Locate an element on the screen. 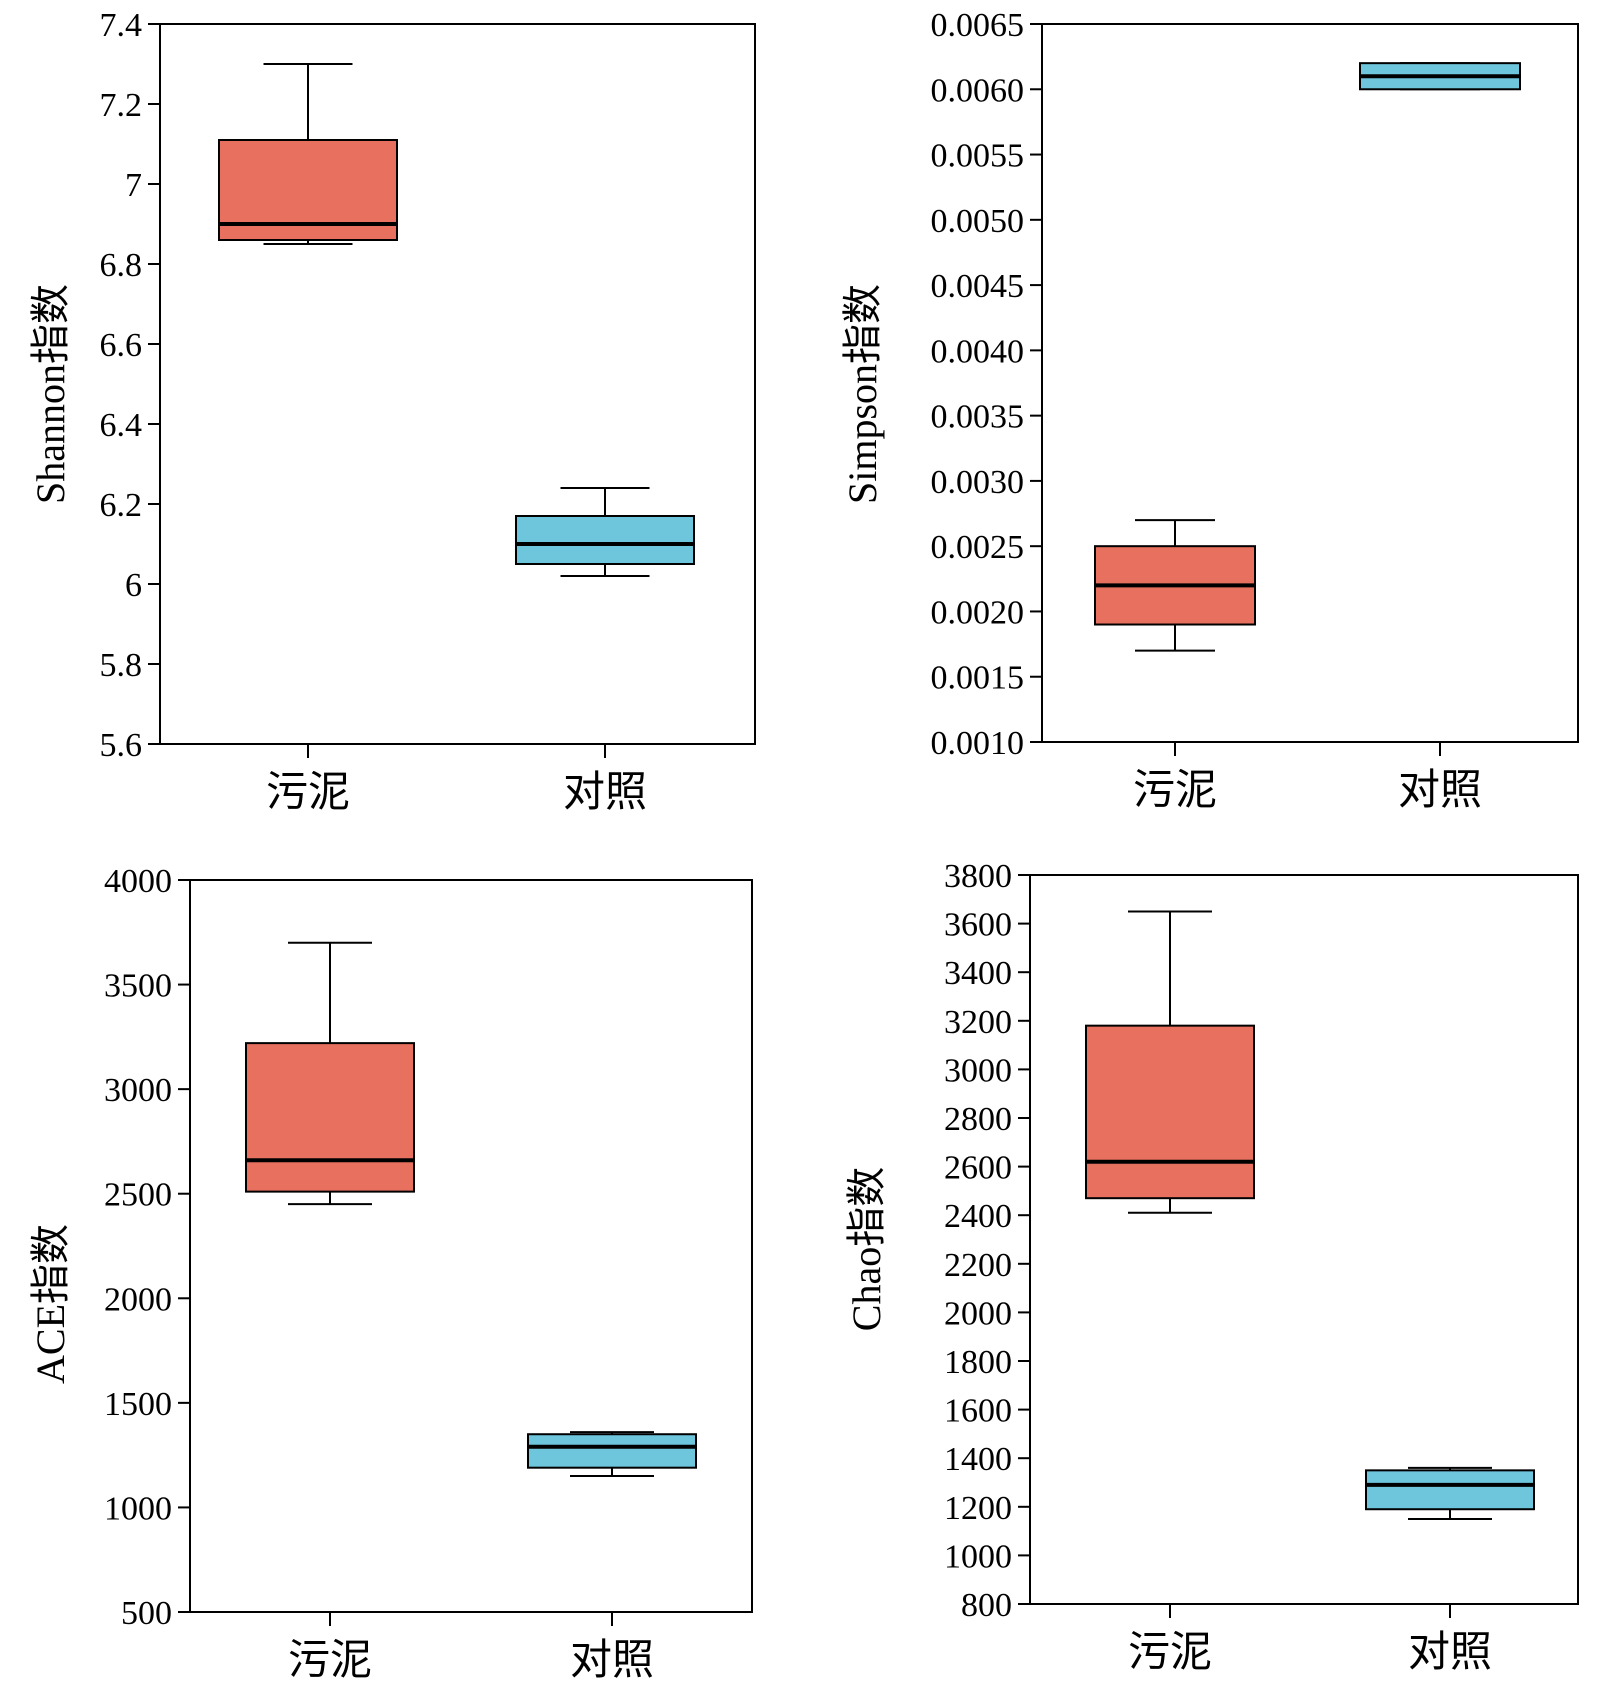 This screenshot has width=1600, height=1691. y-tick-label: 6.6 is located at coordinates (121, 345).